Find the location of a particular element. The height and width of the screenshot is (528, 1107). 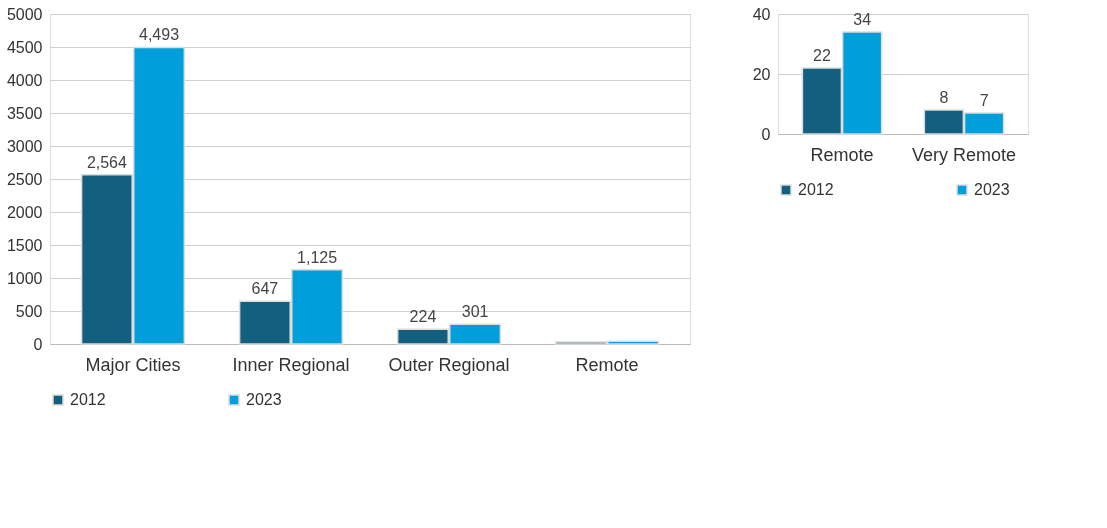

y-tick-label: 2500 is located at coordinates (24, 179).